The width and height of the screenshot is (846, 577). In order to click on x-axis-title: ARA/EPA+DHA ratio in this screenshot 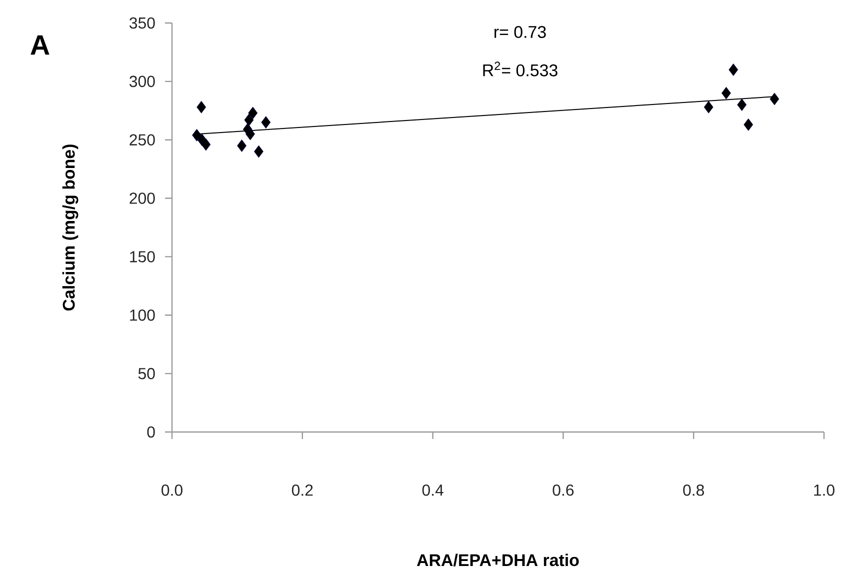, I will do `click(497, 560)`.